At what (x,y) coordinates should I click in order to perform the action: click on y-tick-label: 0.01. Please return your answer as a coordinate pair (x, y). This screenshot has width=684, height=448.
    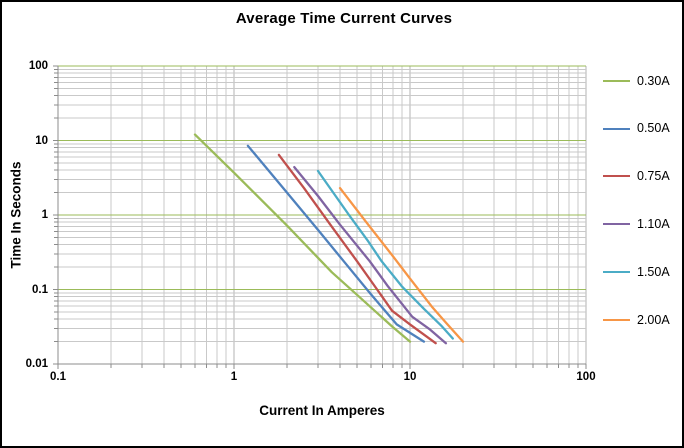
    Looking at the image, I should click on (36, 364).